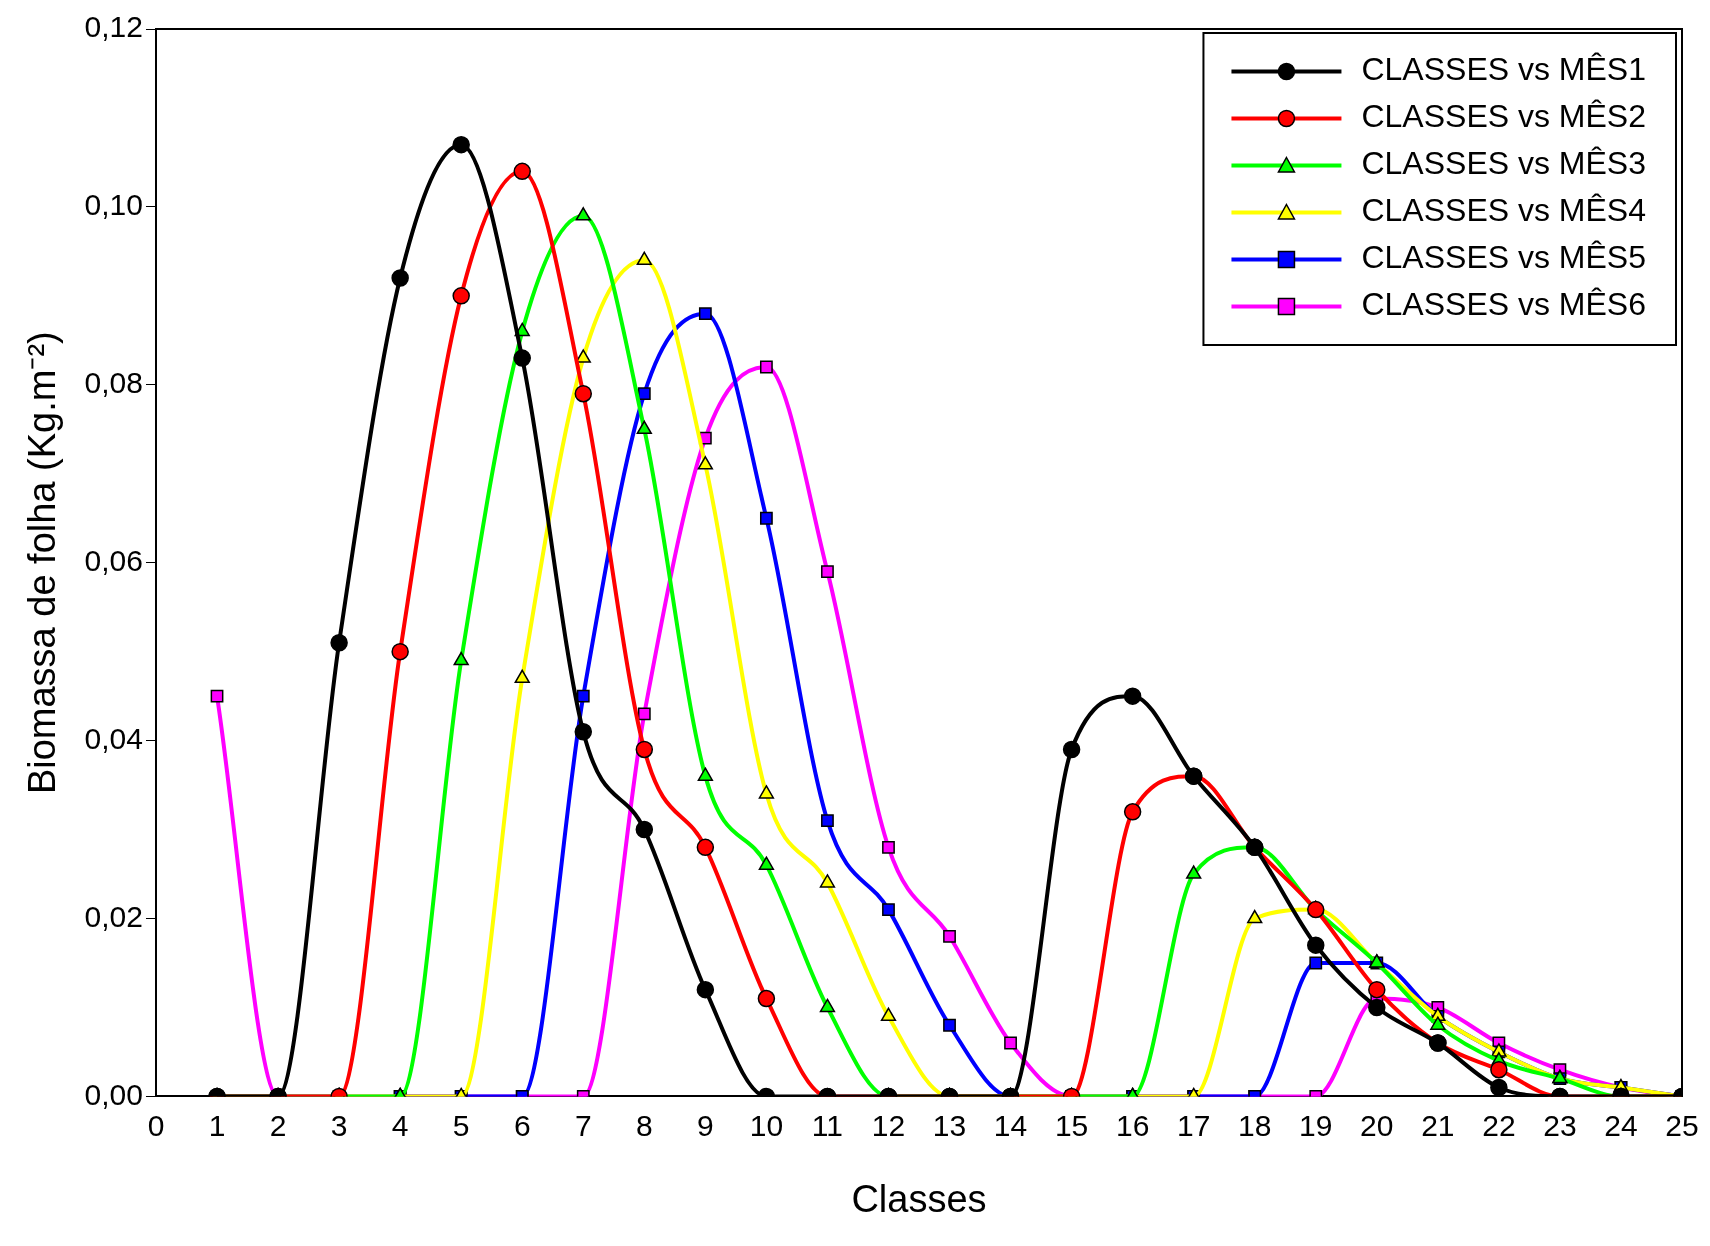  Describe the element at coordinates (1503, 257) in the screenshot. I see `legend-label: CLASSES vs MÊS5` at that location.